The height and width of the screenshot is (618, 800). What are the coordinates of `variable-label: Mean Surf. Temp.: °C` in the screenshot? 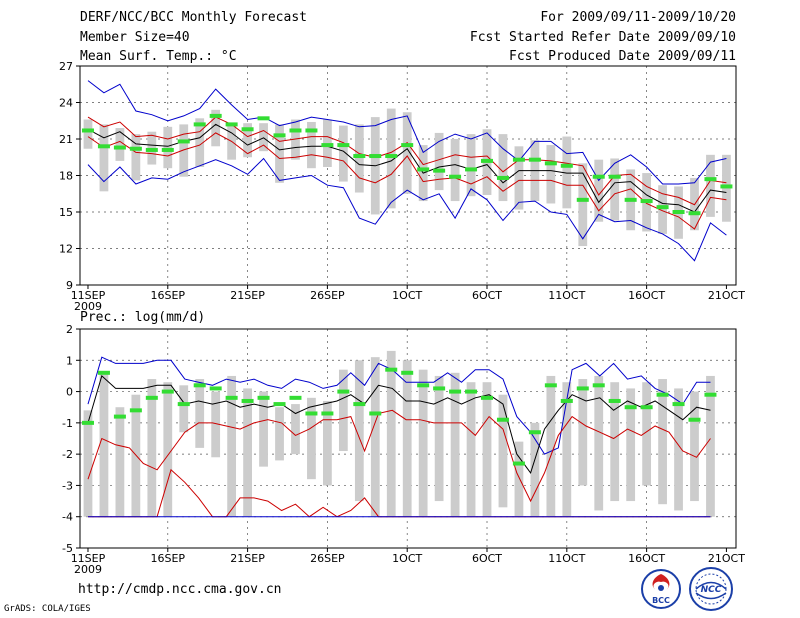 It's located at (158, 56).